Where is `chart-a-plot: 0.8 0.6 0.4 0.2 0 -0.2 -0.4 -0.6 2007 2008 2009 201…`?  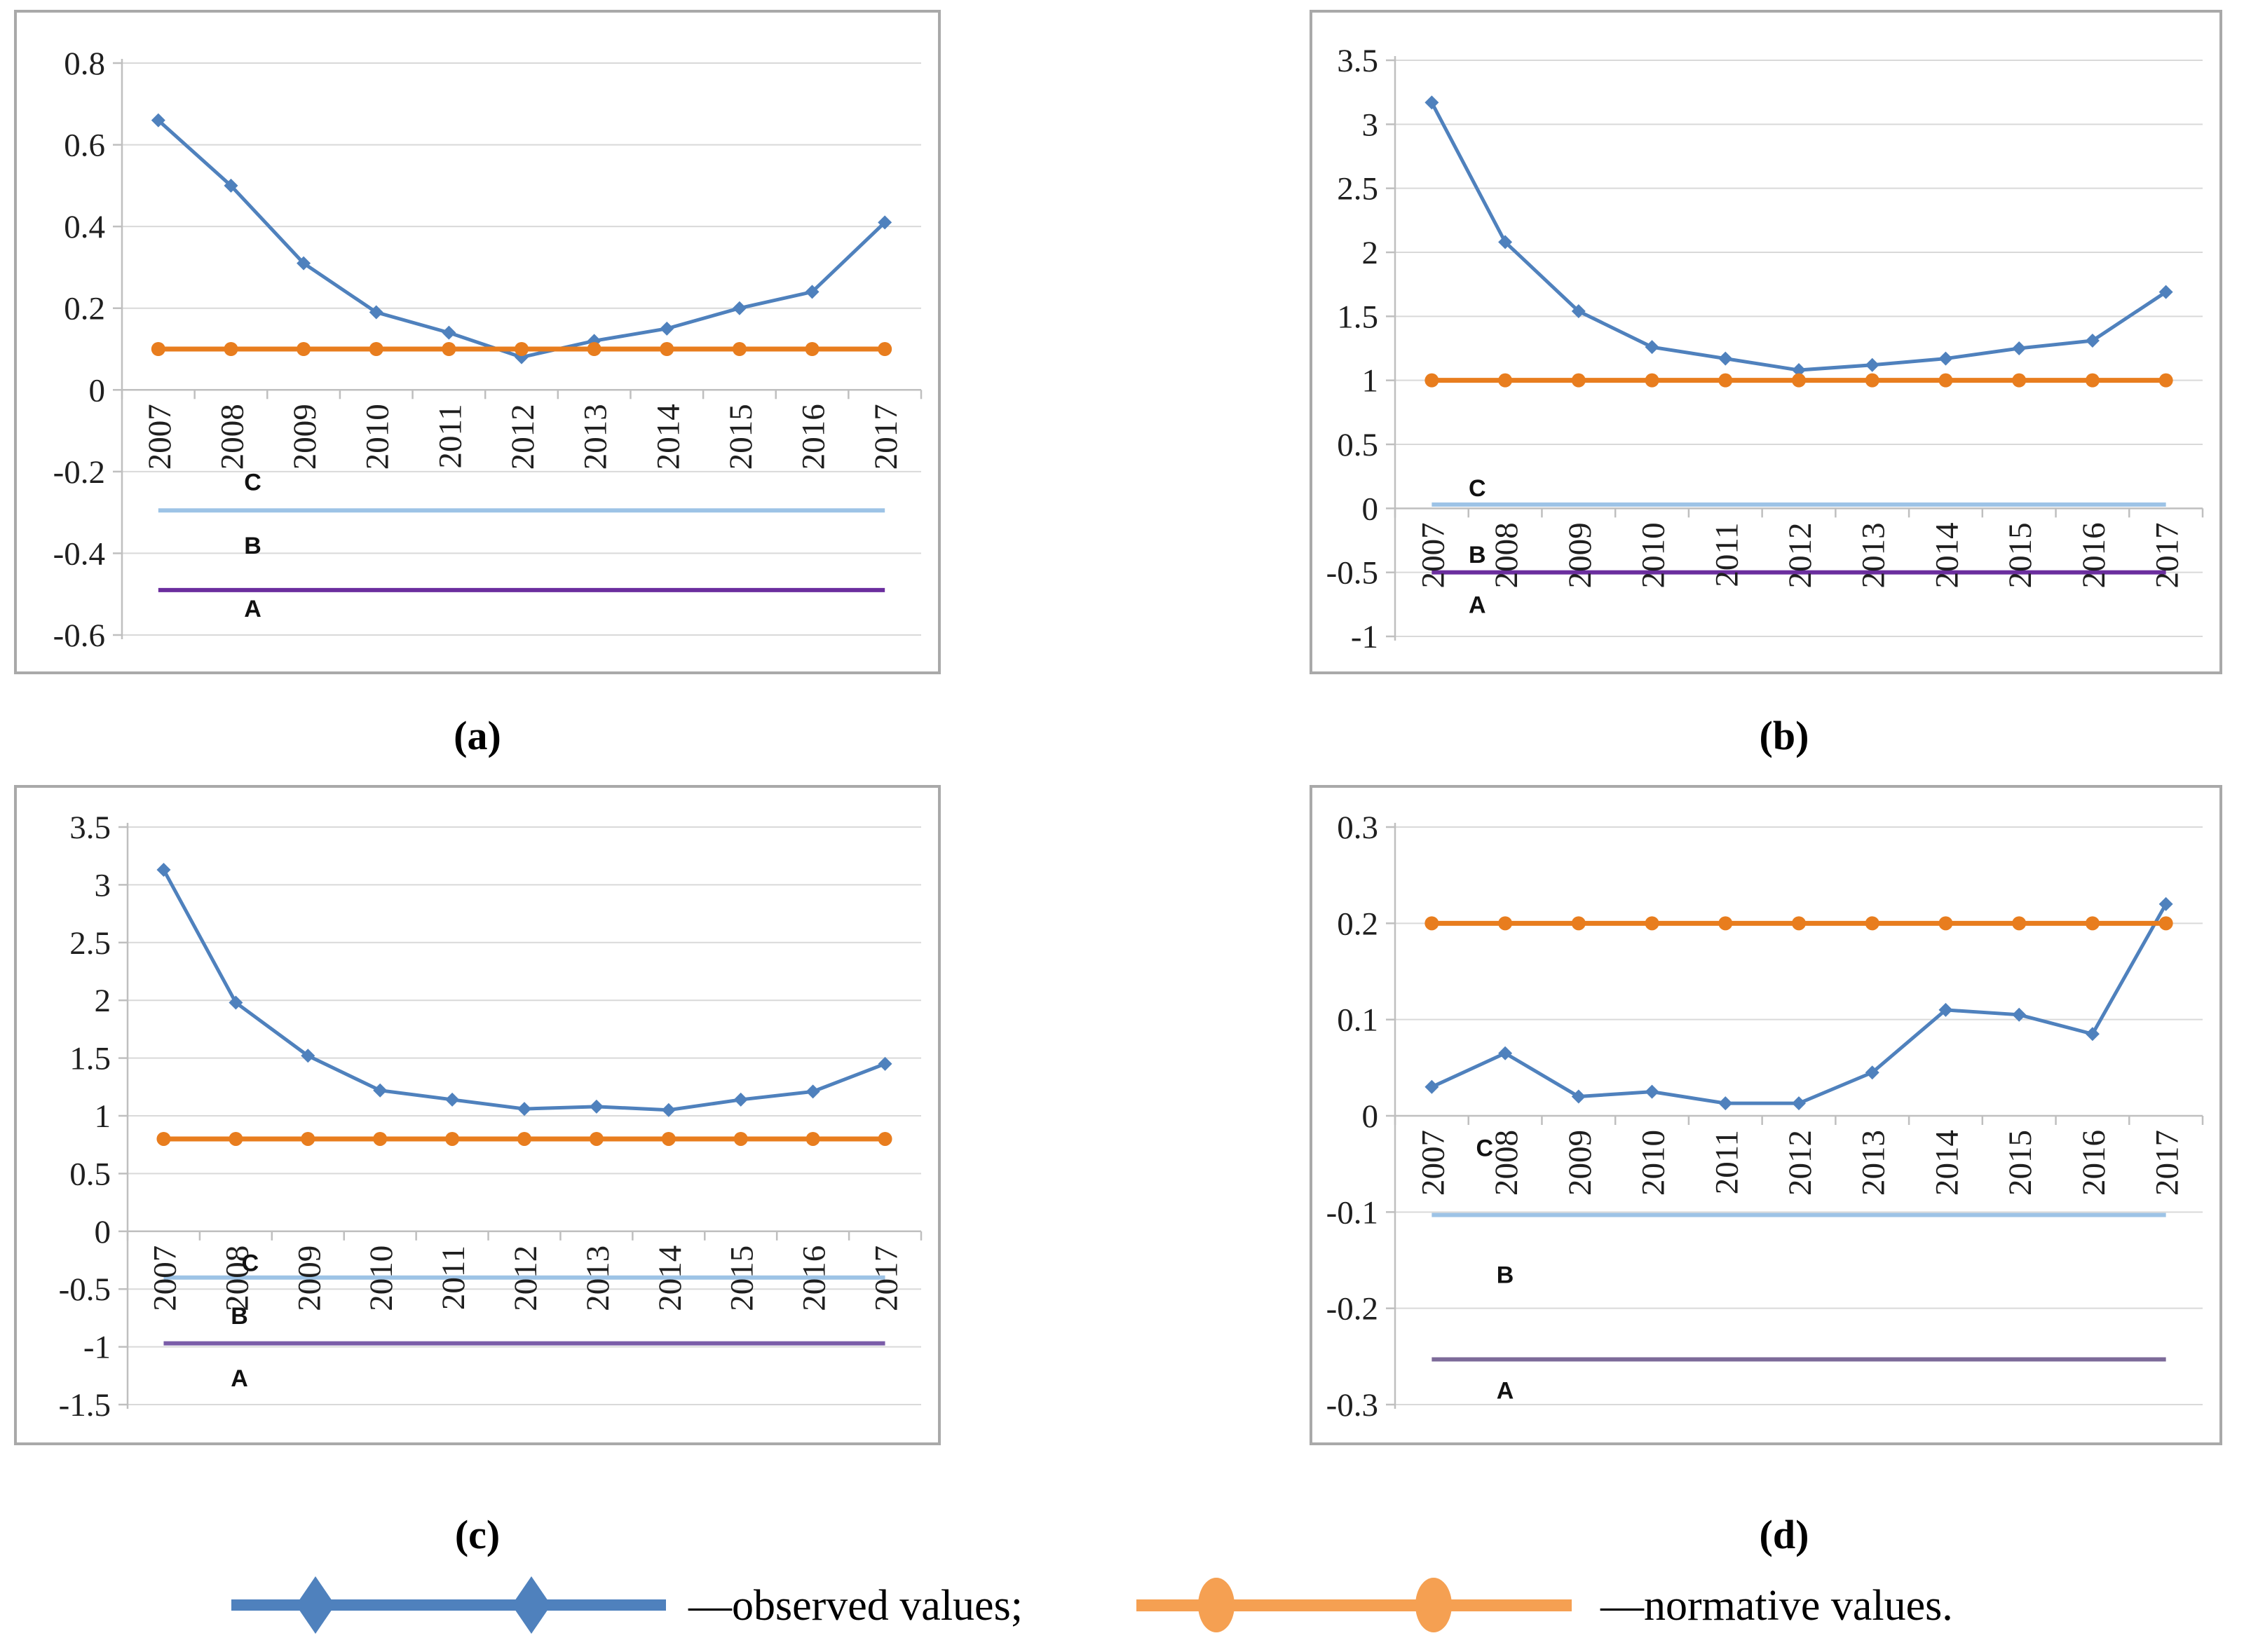 chart-a-plot: 0.8 0.6 0.4 0.2 0 -0.2 -0.4 -0.6 2007 2008 2009 201… is located at coordinates (488, 350).